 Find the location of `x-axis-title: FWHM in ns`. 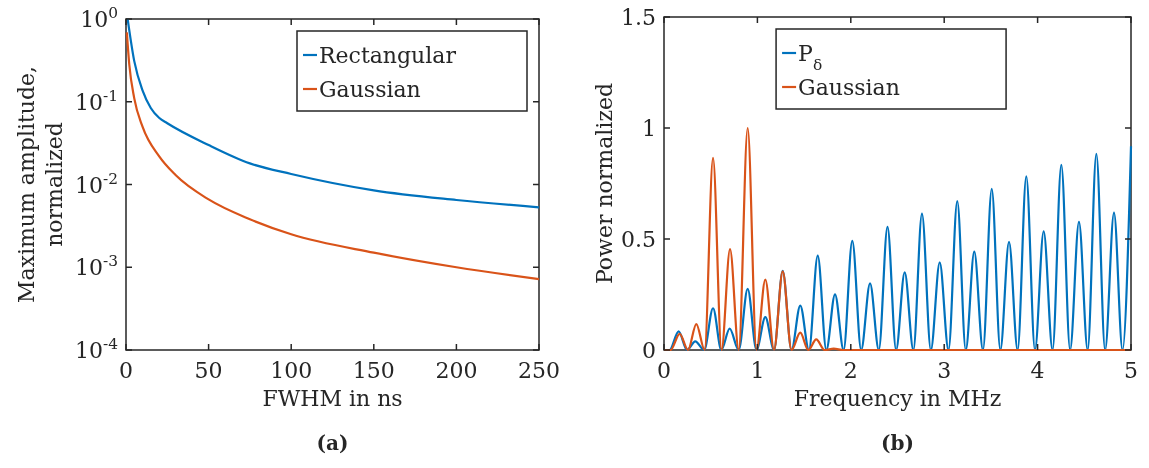

x-axis-title: FWHM in ns is located at coordinates (332, 398).